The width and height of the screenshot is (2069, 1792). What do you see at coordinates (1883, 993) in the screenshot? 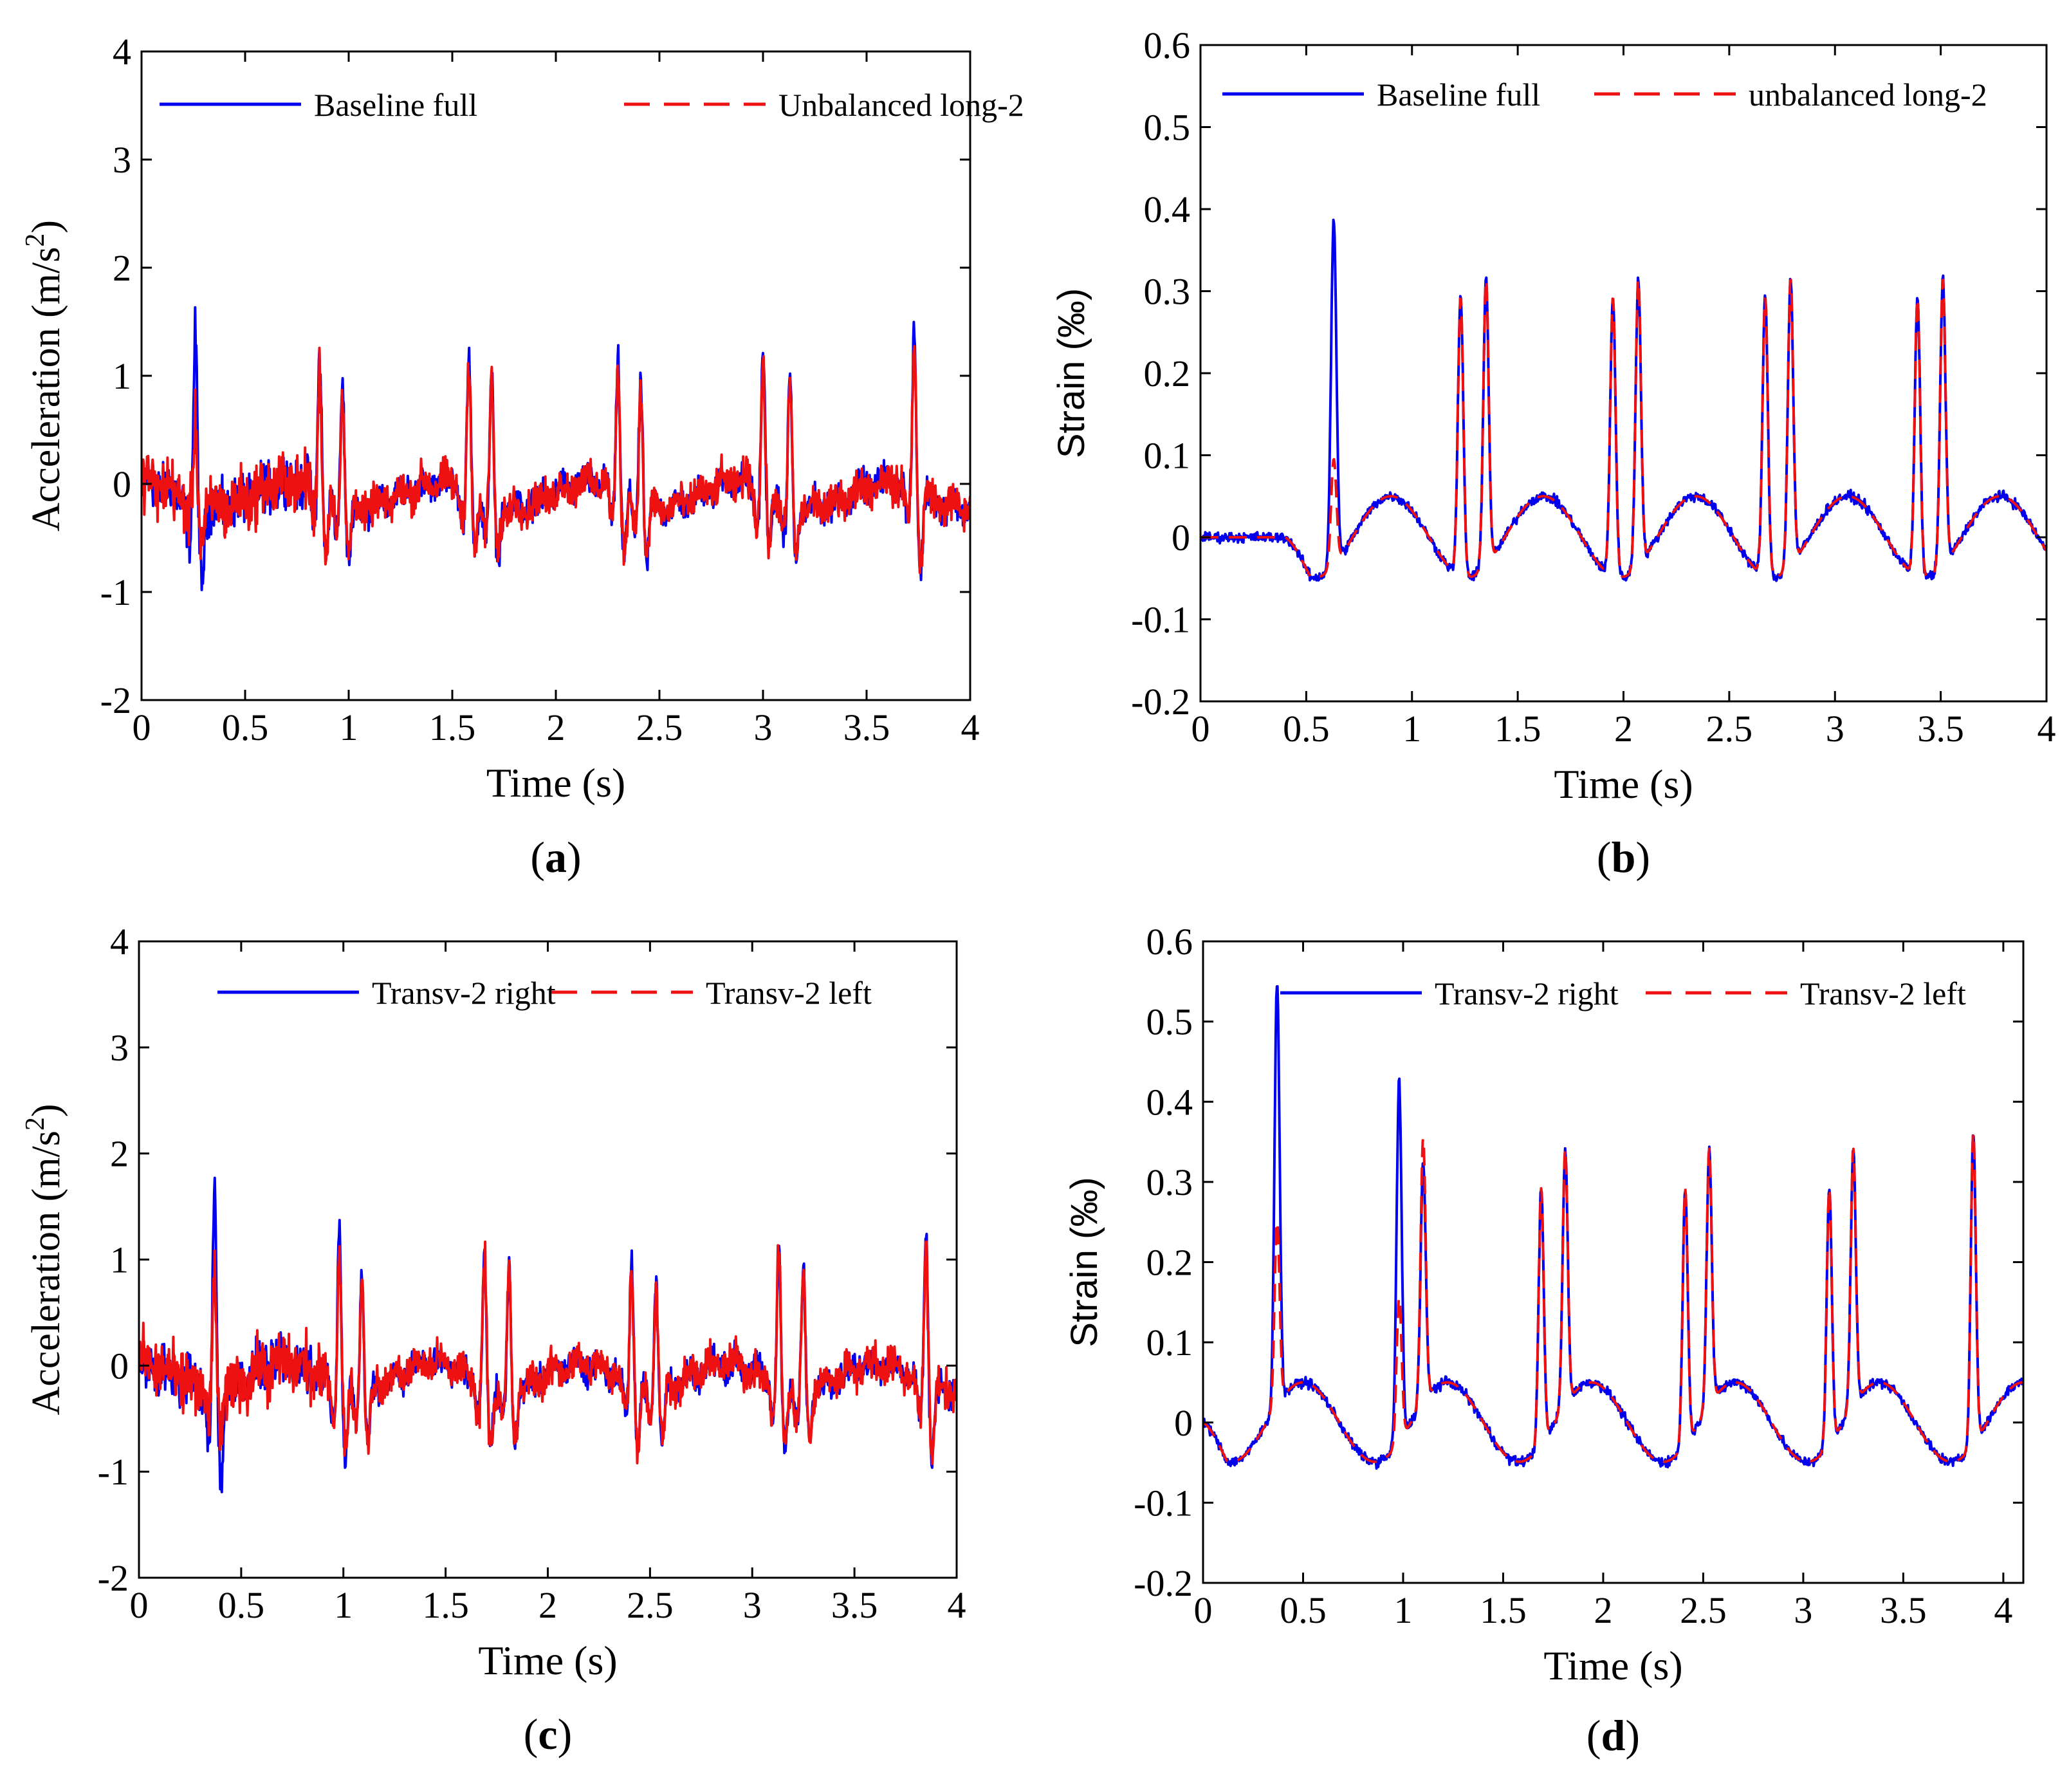
I see `legend-label: Transv-2 left` at bounding box center [1883, 993].